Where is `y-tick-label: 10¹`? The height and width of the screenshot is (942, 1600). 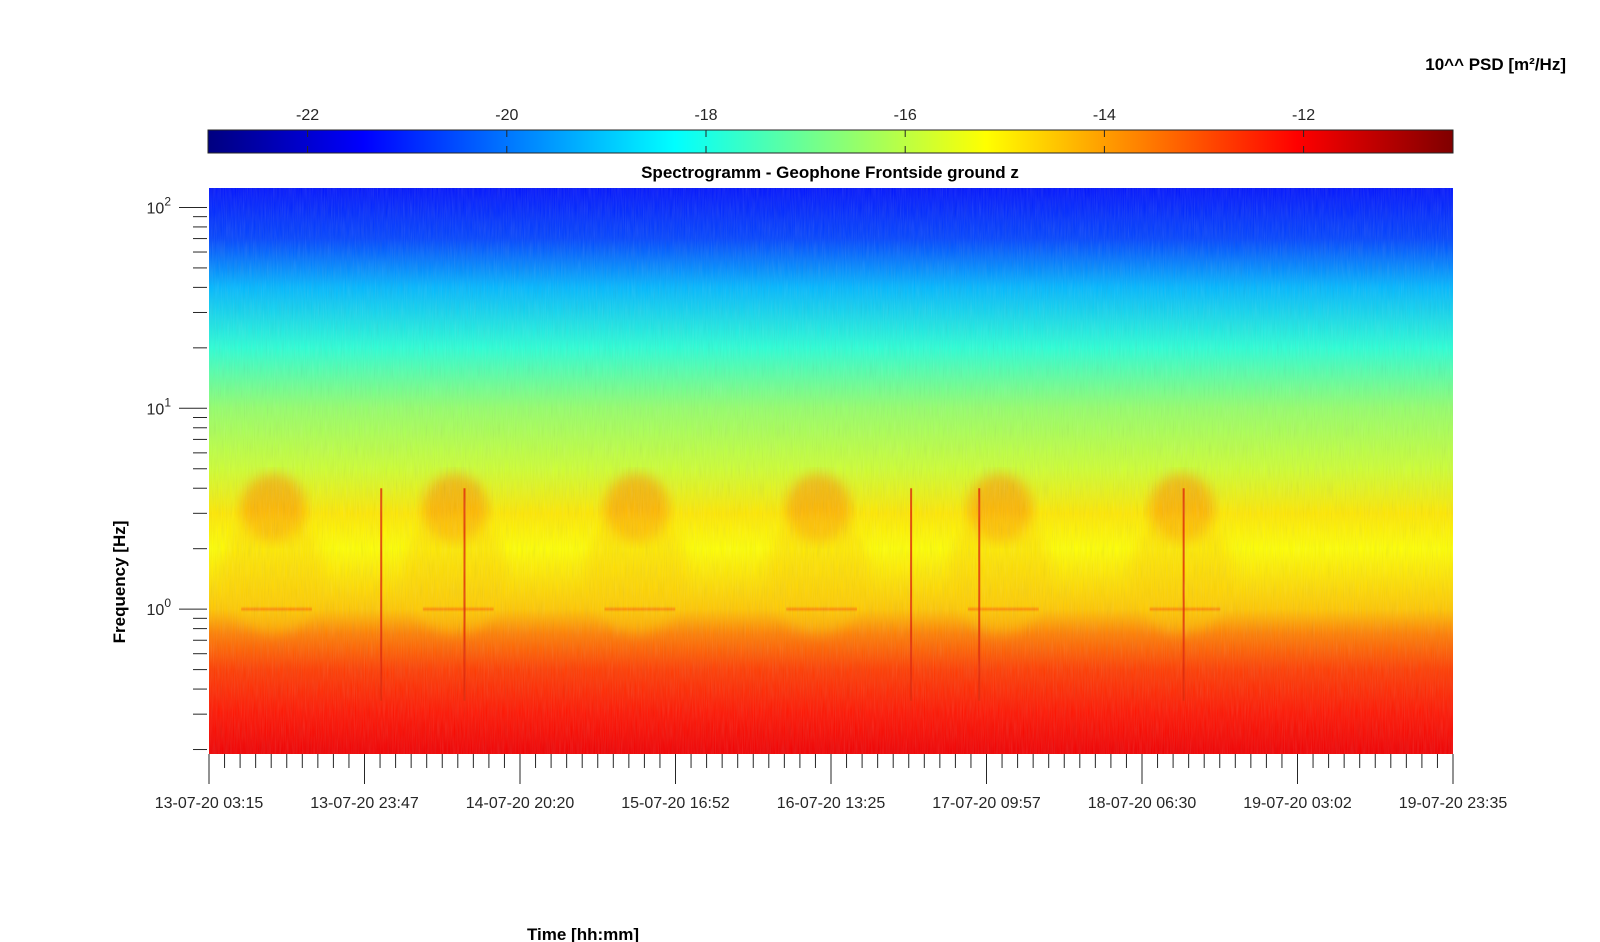
y-tick-label: 10¹ is located at coordinates (159, 406).